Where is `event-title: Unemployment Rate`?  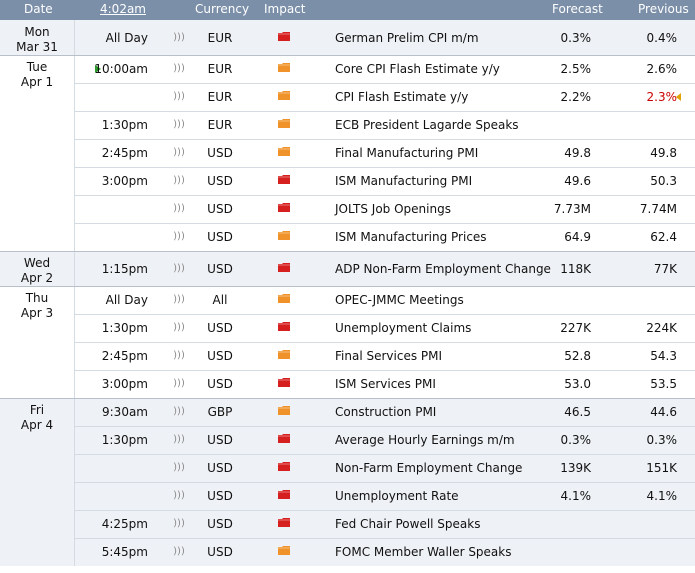
event-title: Unemployment Rate is located at coordinates (397, 496).